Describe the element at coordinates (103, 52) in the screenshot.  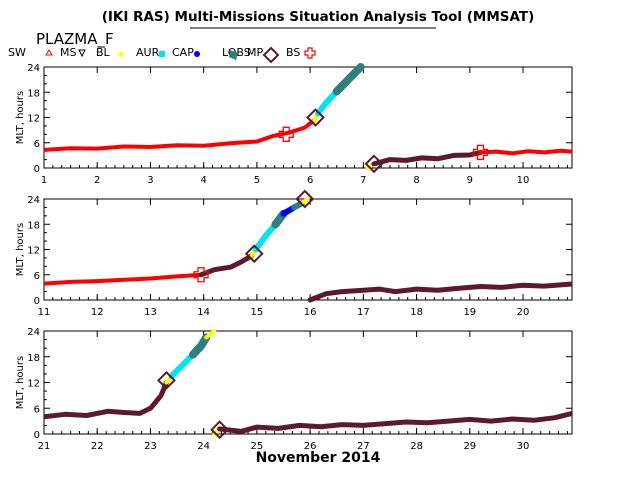
I see `legend-label: BL` at that location.